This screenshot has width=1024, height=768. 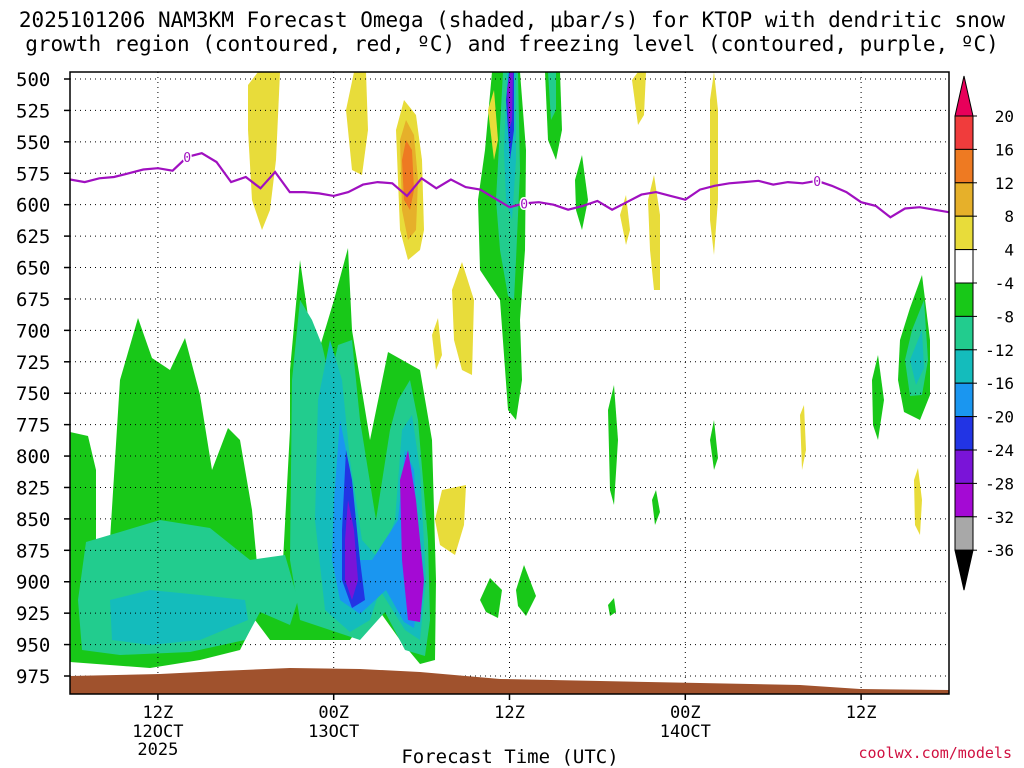 What do you see at coordinates (999, 417) in the screenshot?
I see `colorbar-label-9: -20` at bounding box center [999, 417].